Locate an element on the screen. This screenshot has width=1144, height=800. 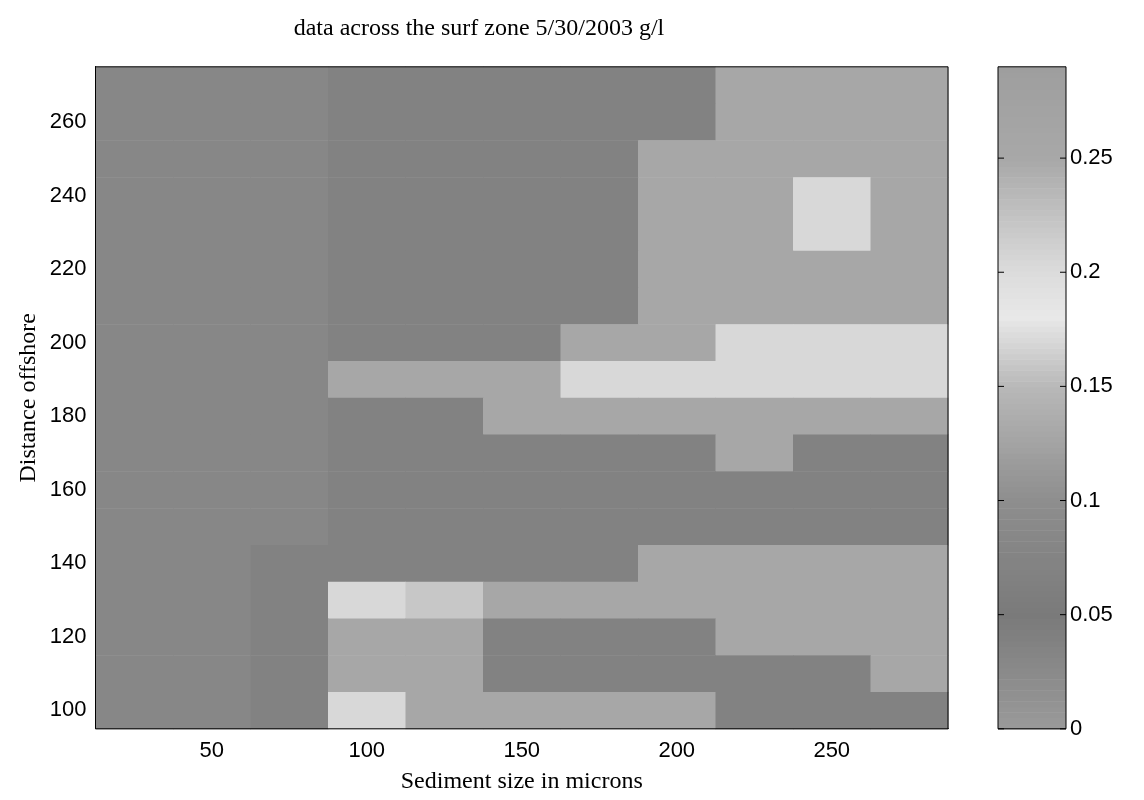
color-bar-label: 0.25 is located at coordinates (1091, 157).